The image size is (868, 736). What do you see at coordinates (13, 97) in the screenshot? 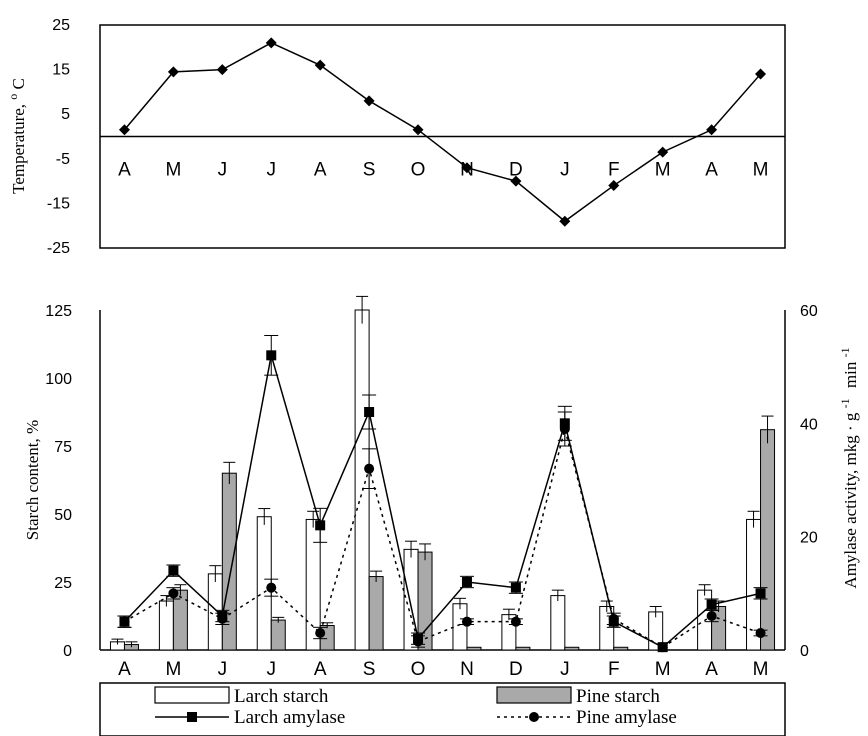
I see `temperature-degree-superscript: o` at bounding box center [13, 97].